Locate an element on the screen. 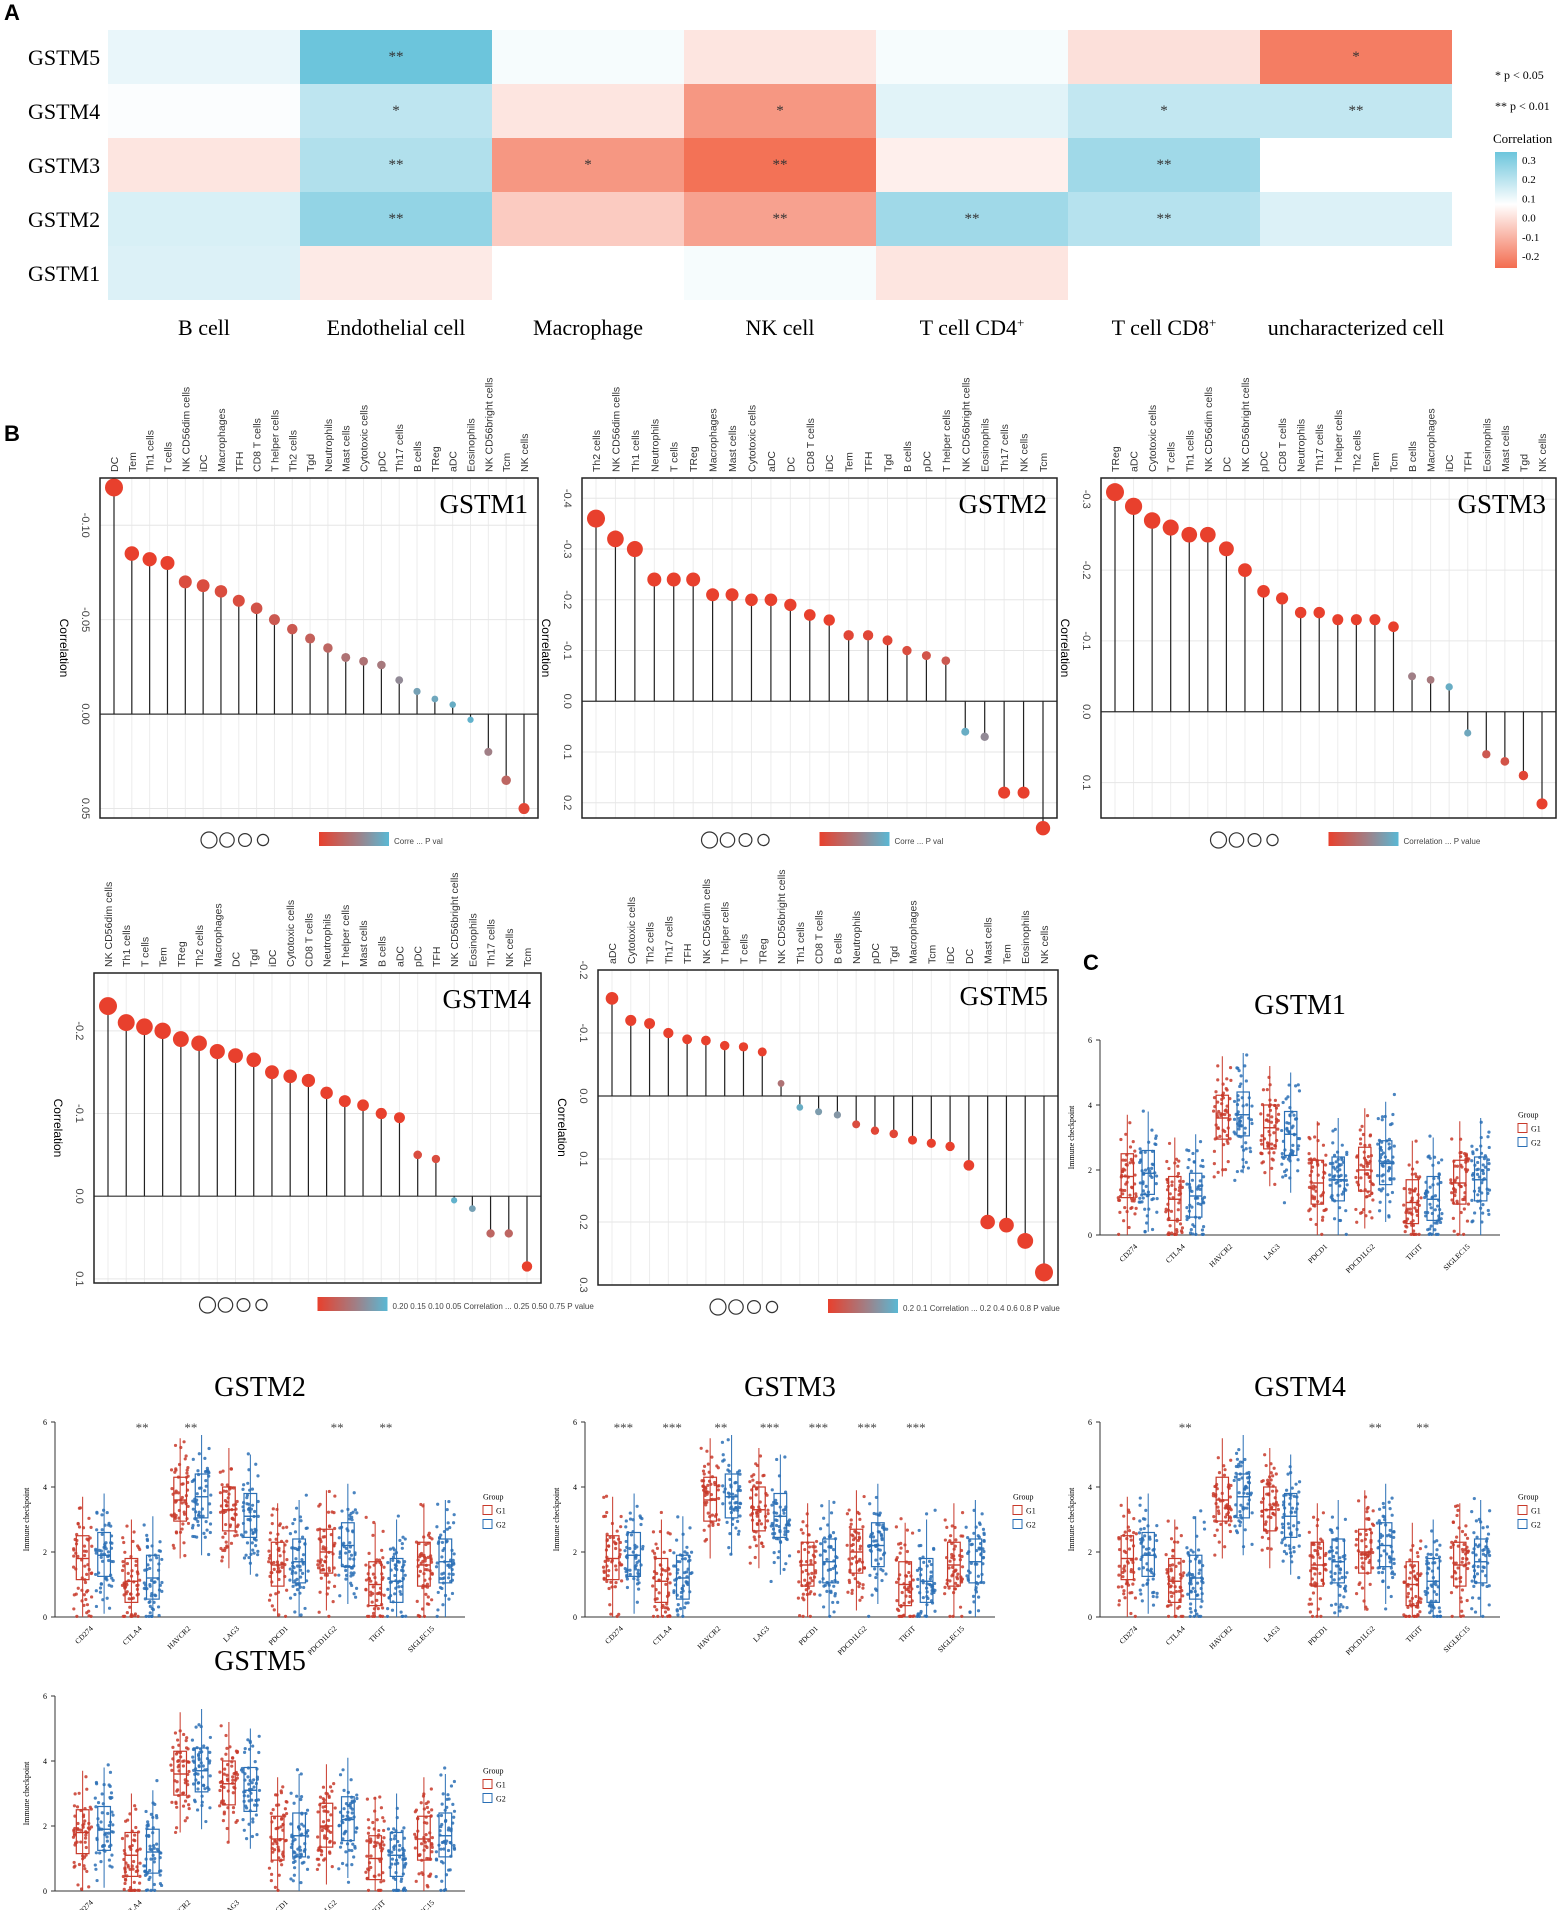 This screenshot has width=1565, height=1910. lollipop-category-label: NK CD56dim cells is located at coordinates (707, 921).